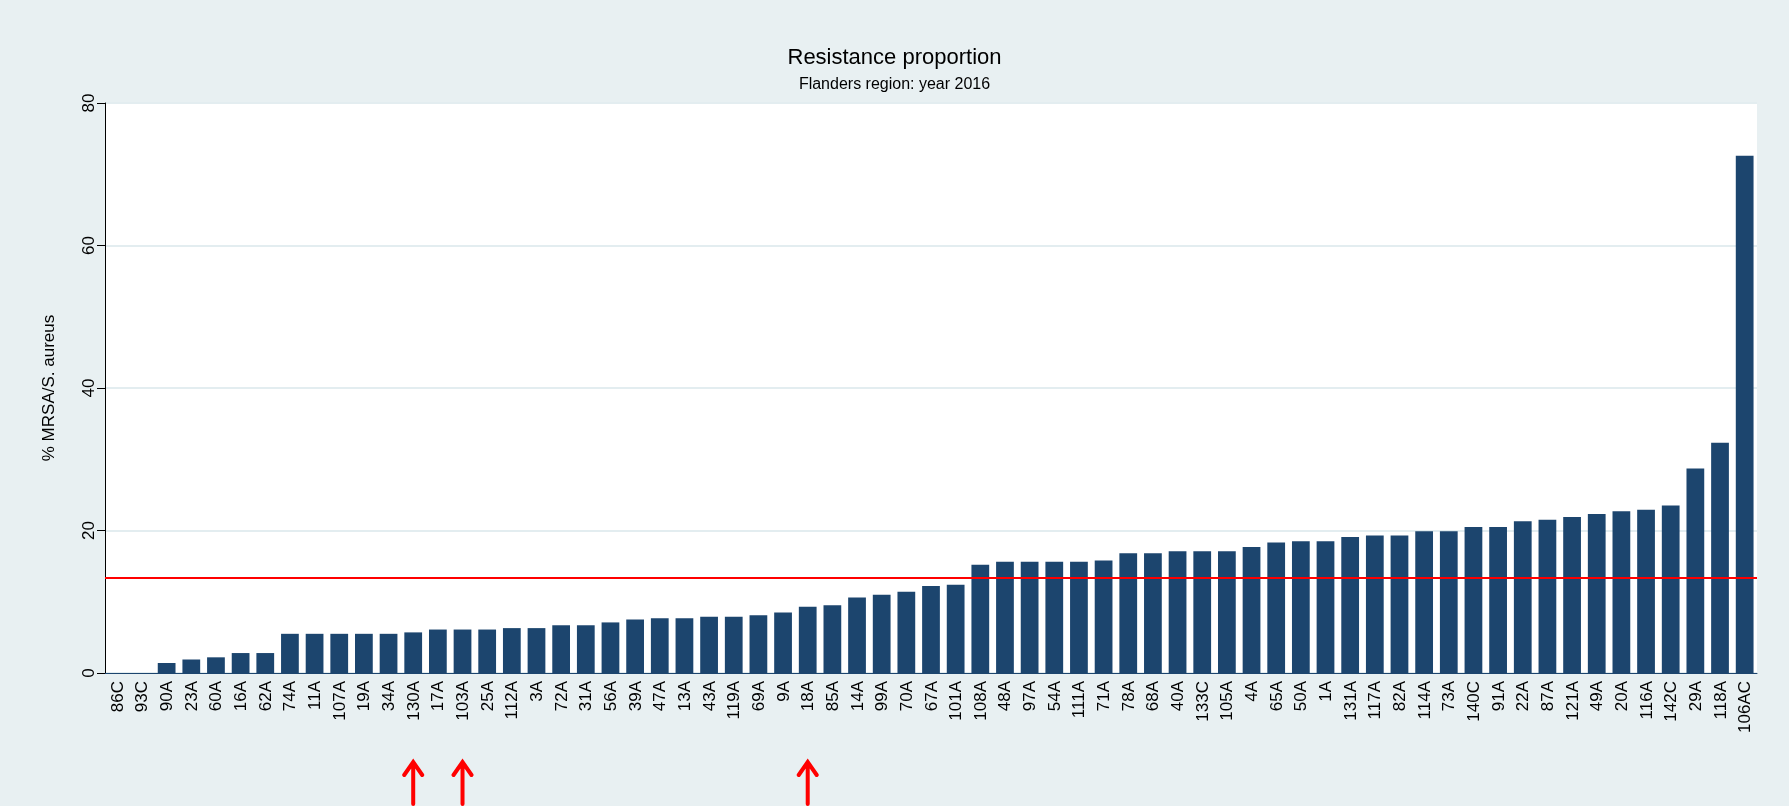 The height and width of the screenshot is (806, 1789). Describe the element at coordinates (463, 700) in the screenshot. I see `x-tick-label: 103A` at that location.